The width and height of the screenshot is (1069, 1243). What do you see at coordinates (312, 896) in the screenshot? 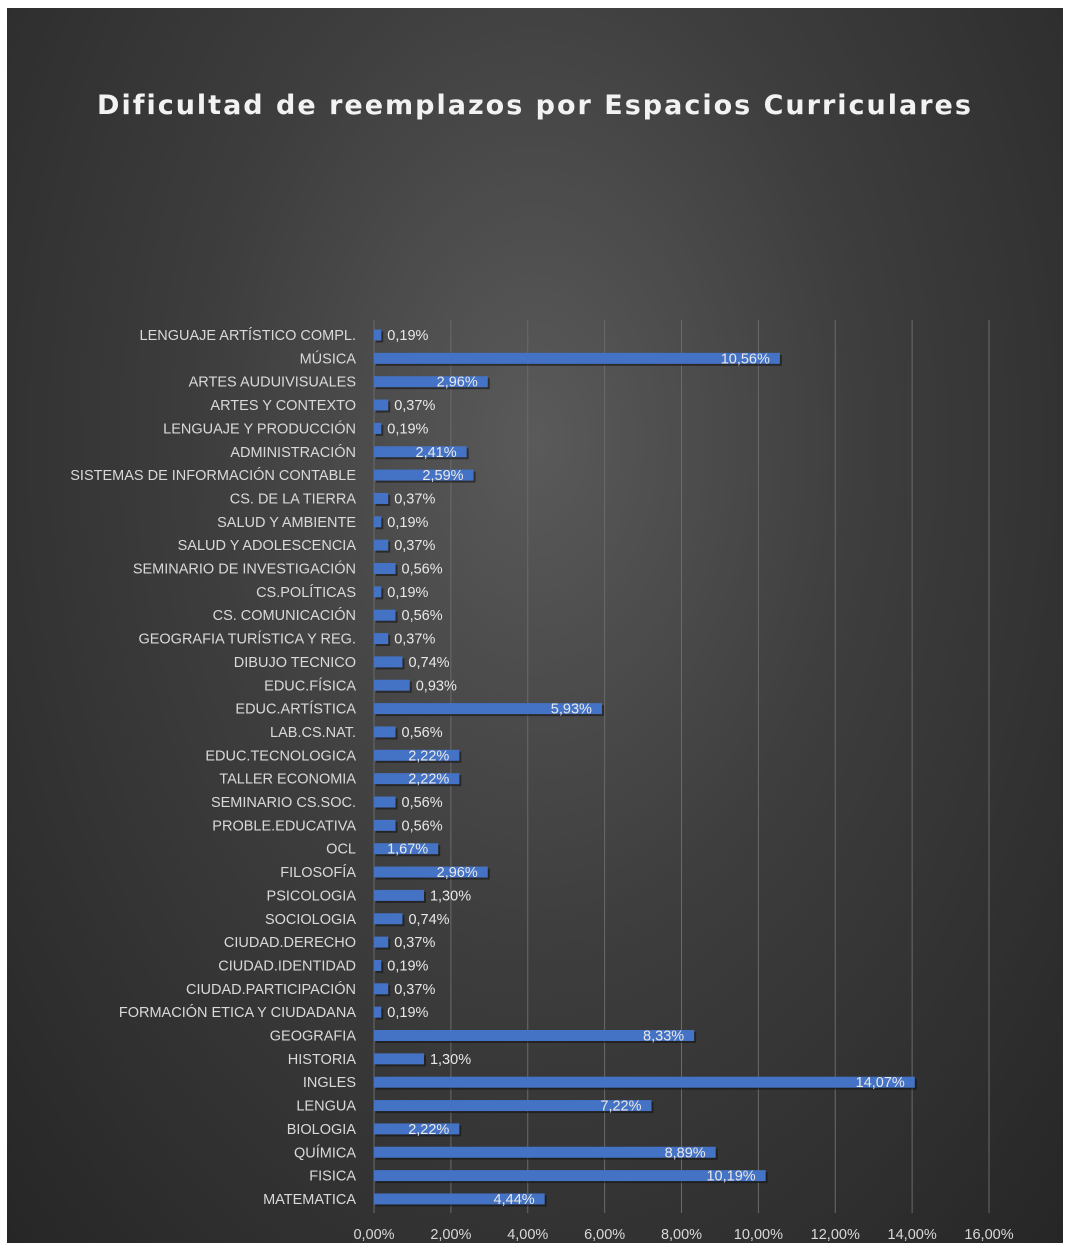
I see `category-label: PSICOLOGIA` at bounding box center [312, 896].